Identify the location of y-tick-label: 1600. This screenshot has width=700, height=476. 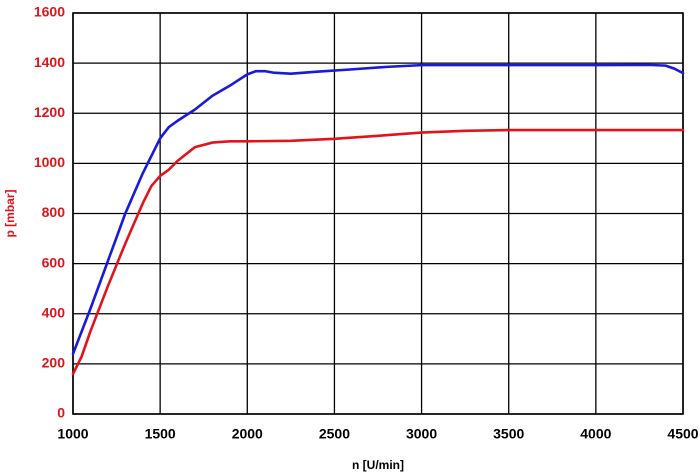
(49, 12).